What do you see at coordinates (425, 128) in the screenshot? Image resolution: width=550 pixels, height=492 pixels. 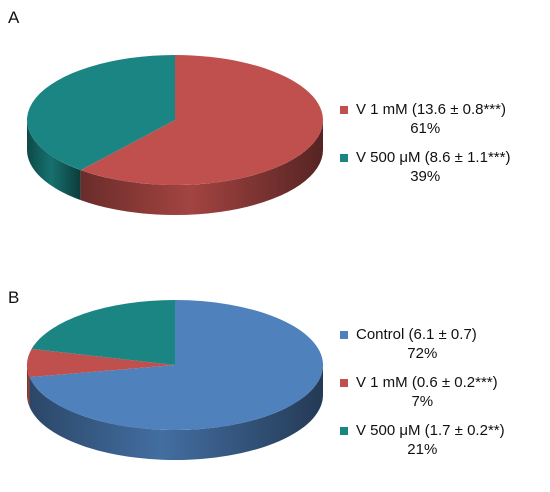 I see `legend-percent: 61%` at bounding box center [425, 128].